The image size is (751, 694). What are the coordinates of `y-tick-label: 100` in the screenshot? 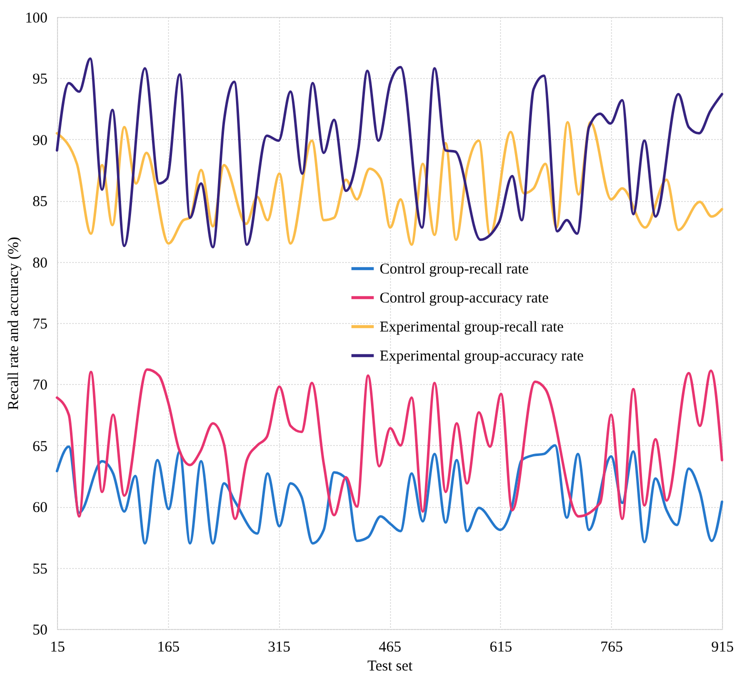 It's located at (36, 18).